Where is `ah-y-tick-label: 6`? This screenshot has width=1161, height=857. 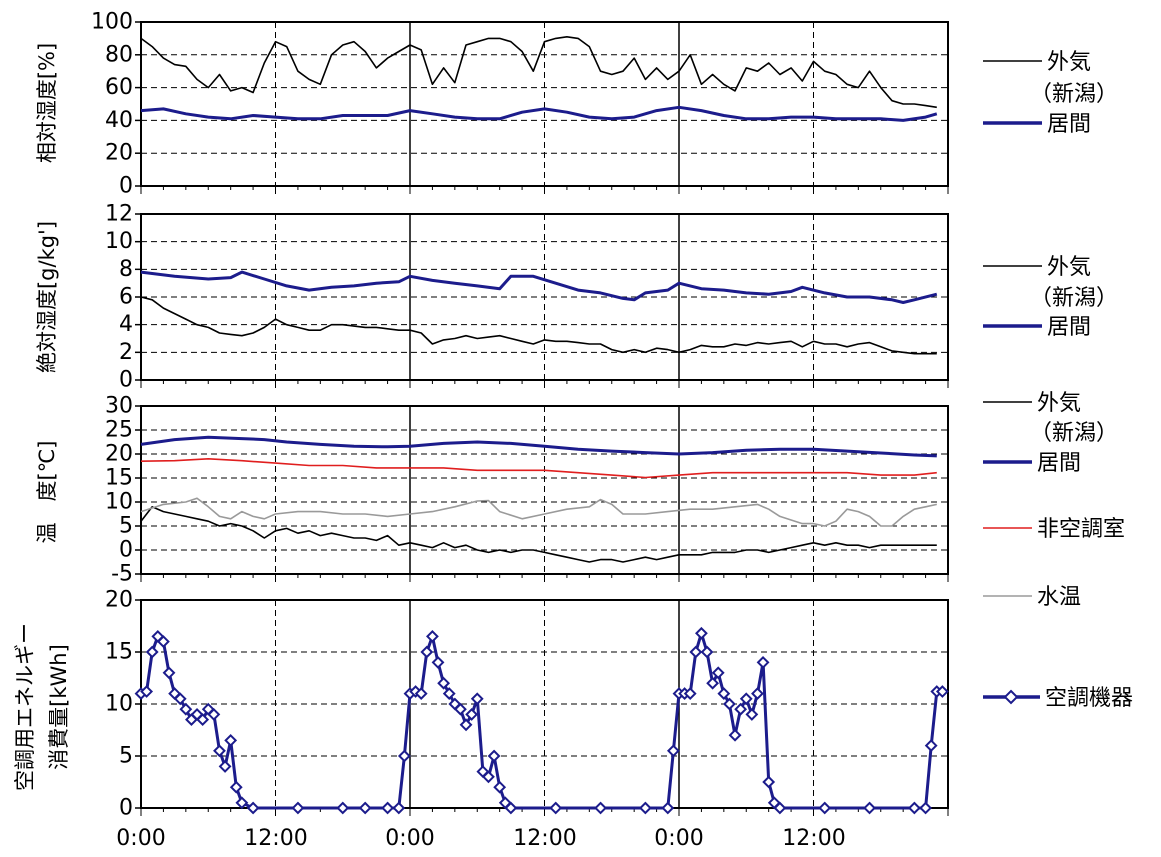 ah-y-tick-label: 6 is located at coordinates (126, 297).